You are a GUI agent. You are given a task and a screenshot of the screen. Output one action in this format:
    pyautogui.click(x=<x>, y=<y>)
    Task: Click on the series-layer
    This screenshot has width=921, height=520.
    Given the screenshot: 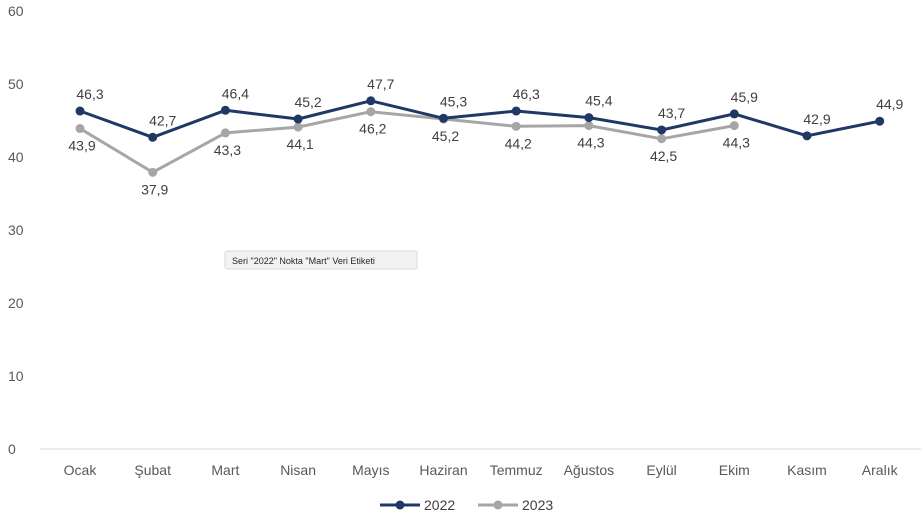 What is the action you would take?
    pyautogui.click(x=480, y=136)
    